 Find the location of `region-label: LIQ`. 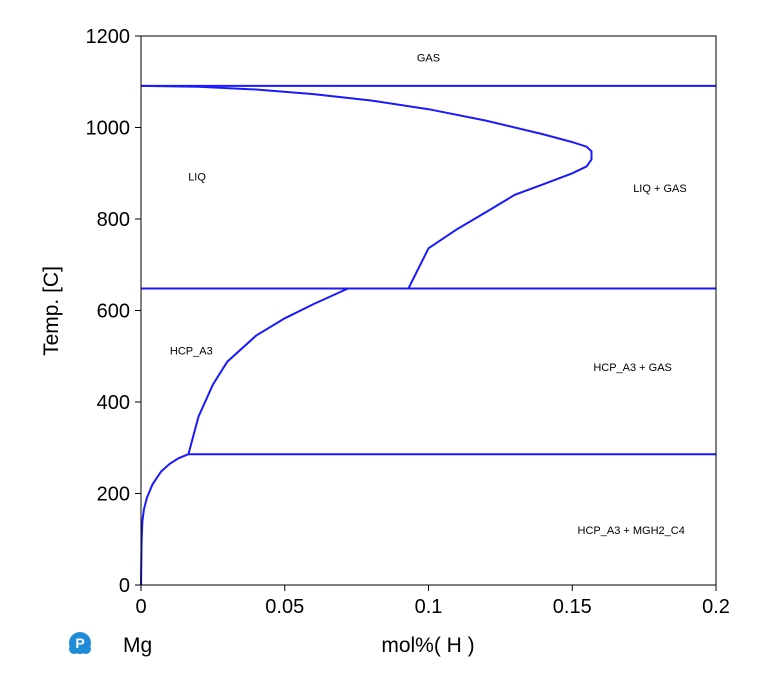

region-label: LIQ is located at coordinates (197, 177).